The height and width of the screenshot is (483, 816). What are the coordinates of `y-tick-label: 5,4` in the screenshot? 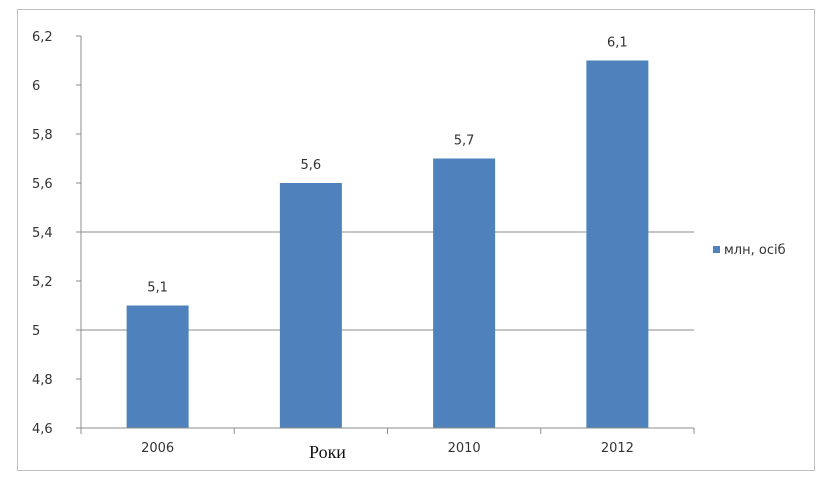 It's located at (42, 233).